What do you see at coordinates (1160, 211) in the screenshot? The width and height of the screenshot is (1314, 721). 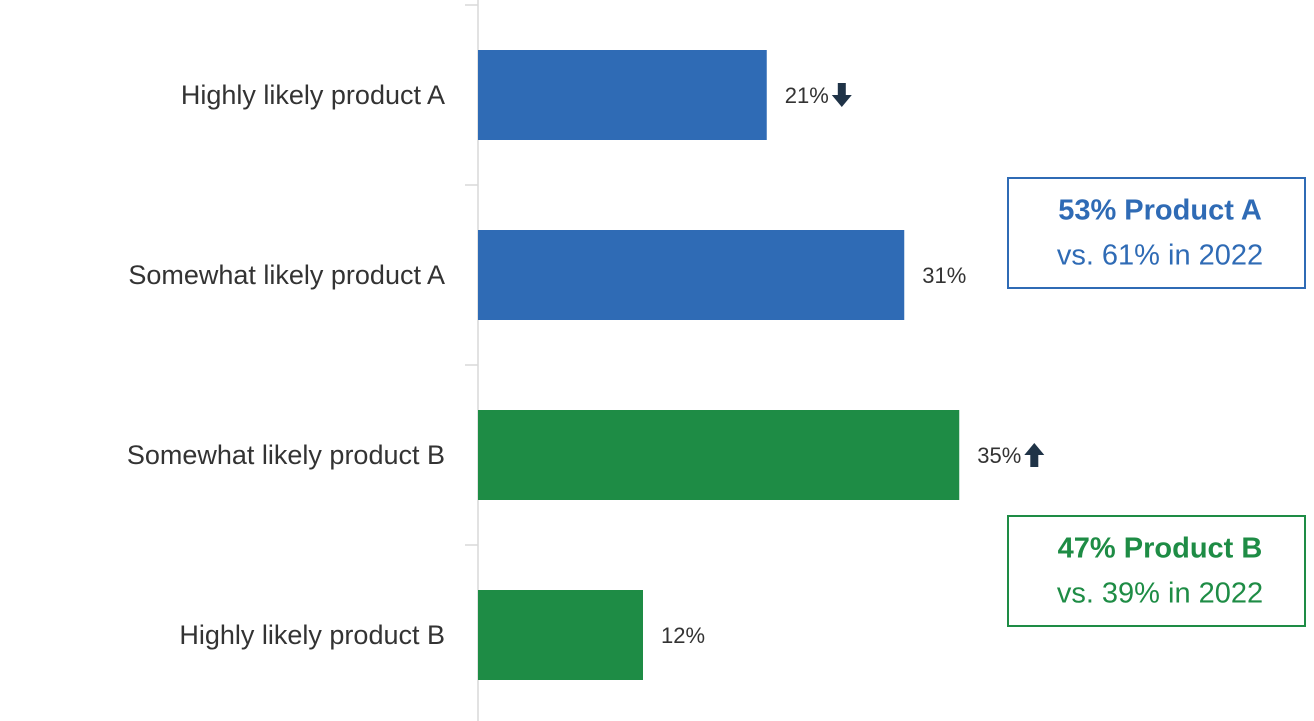 I see `annotation-text: 53% Product A` at bounding box center [1160, 211].